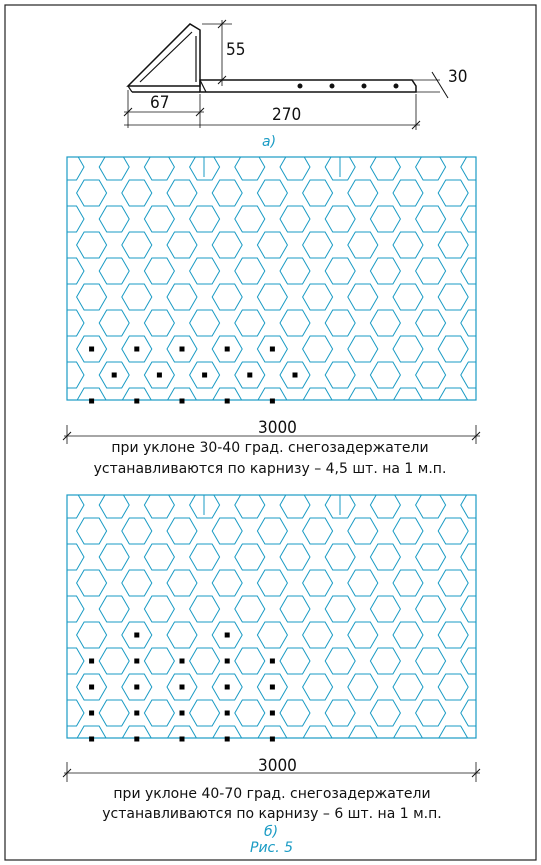  I want to click on dim-3000-a-tick, so click(476, 436).